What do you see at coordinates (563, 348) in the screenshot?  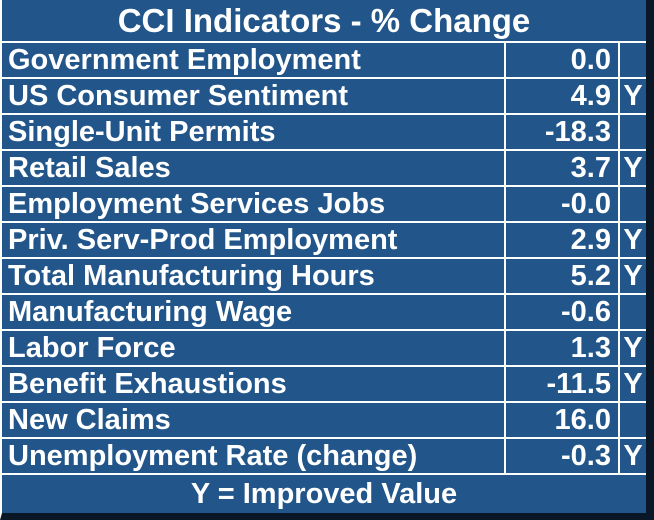 I see `percent-change-value-cell: 1.3` at bounding box center [563, 348].